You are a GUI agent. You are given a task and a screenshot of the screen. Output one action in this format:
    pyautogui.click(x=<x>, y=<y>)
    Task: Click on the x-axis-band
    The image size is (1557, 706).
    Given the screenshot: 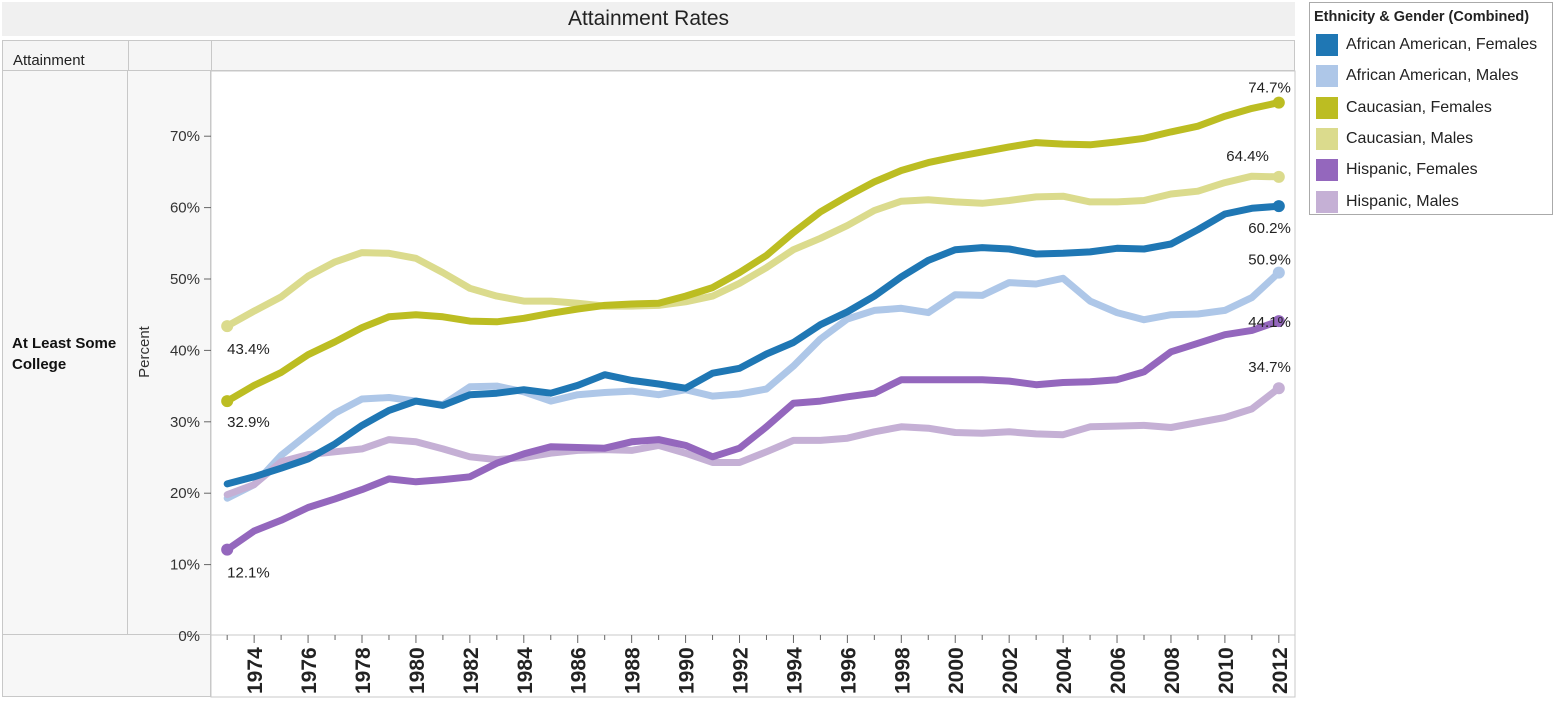 What is the action you would take?
    pyautogui.click(x=753, y=666)
    